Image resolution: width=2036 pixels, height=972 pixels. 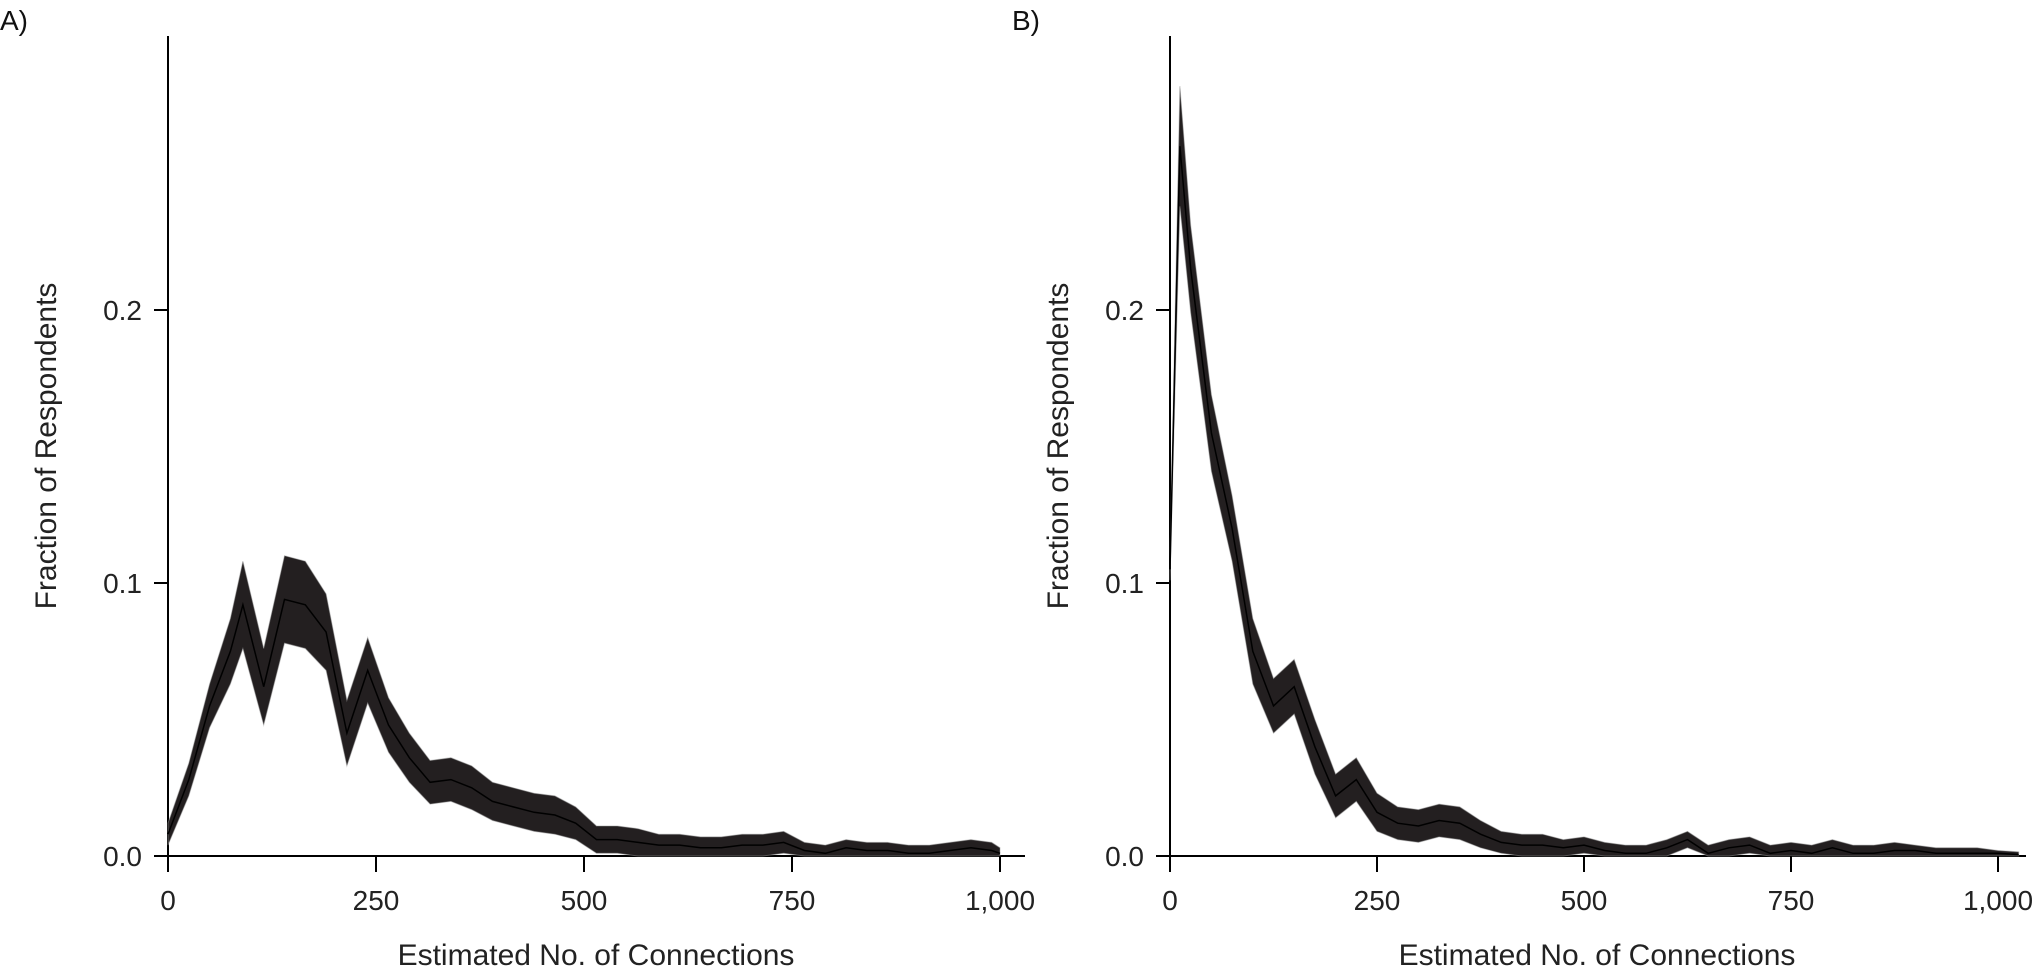 I want to click on panel-b-y-axis-title: Fraction of Respondents, so click(x=1058, y=446).